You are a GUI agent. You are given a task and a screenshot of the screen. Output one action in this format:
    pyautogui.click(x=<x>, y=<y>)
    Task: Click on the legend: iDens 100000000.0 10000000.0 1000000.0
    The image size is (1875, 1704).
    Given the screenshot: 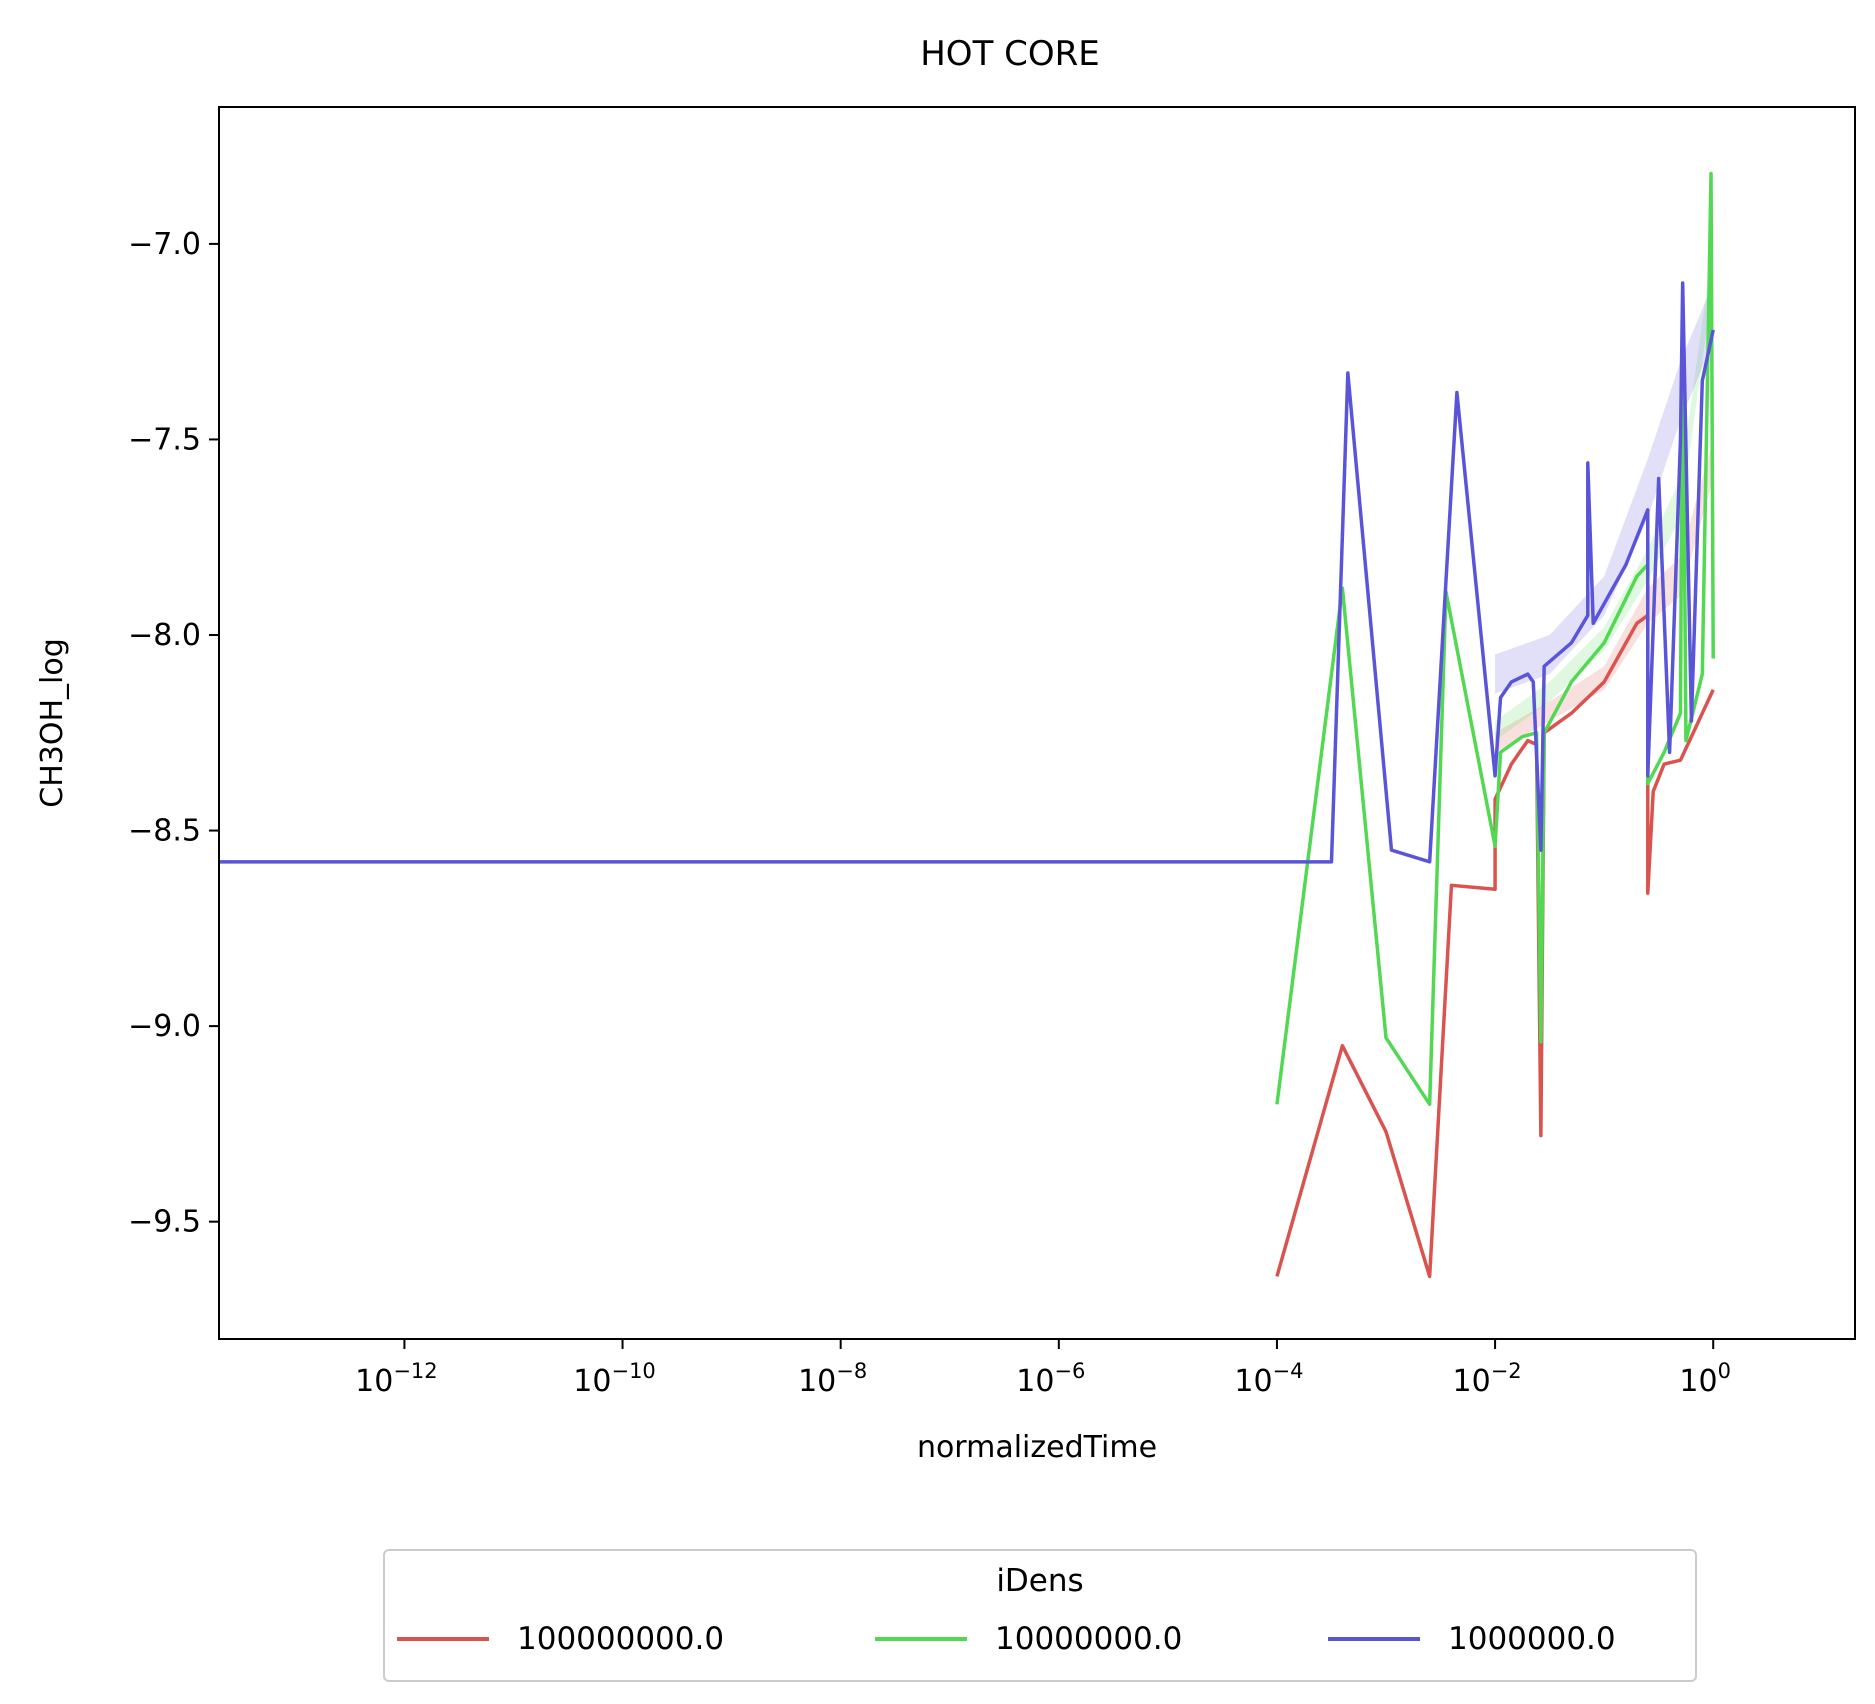 What is the action you would take?
    pyautogui.click(x=1040, y=1615)
    